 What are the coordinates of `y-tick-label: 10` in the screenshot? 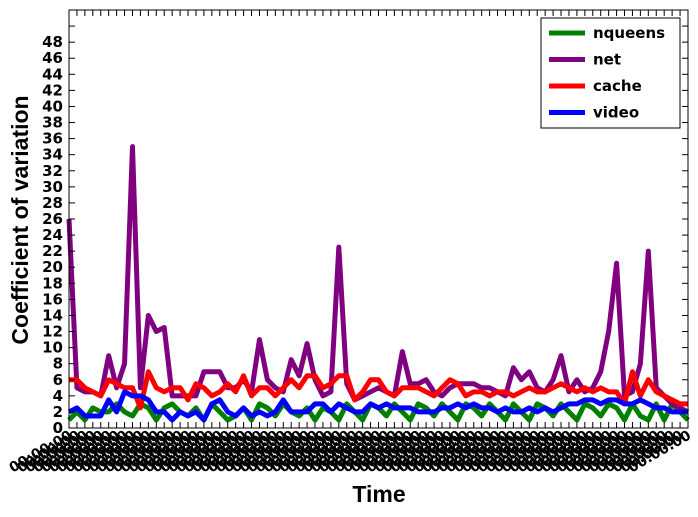 It's located at (52, 348).